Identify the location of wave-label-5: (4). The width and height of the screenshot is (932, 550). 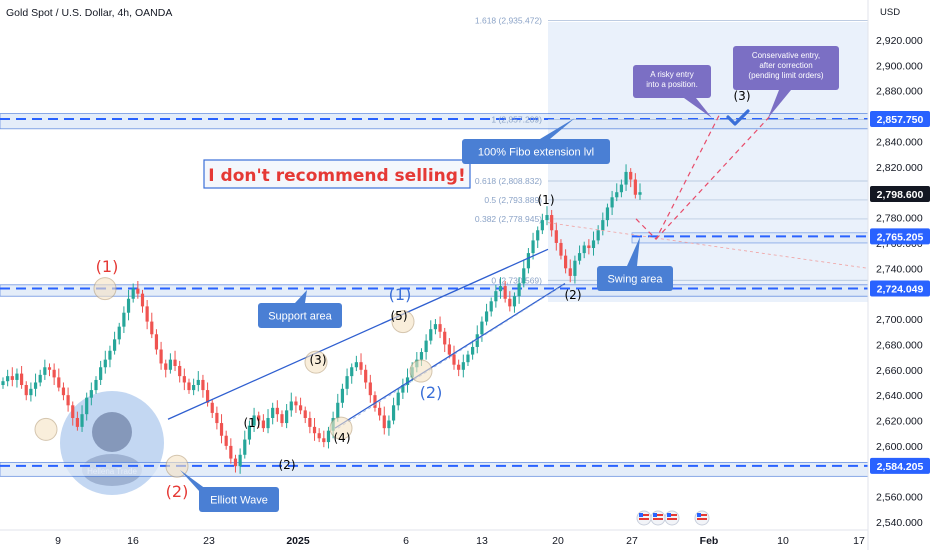
(342, 438).